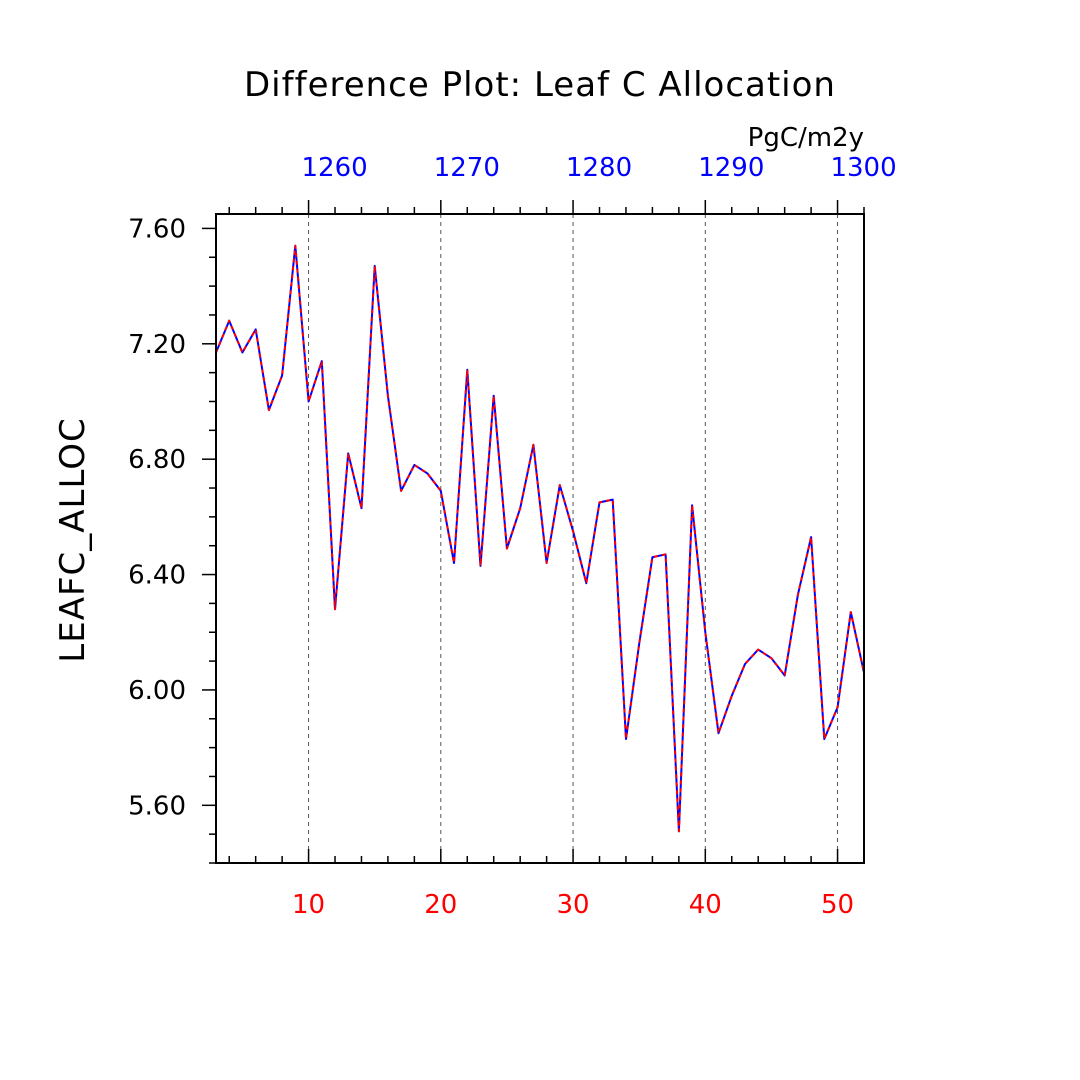  What do you see at coordinates (440, 905) in the screenshot?
I see `x-tick-label-bottom: 20` at bounding box center [440, 905].